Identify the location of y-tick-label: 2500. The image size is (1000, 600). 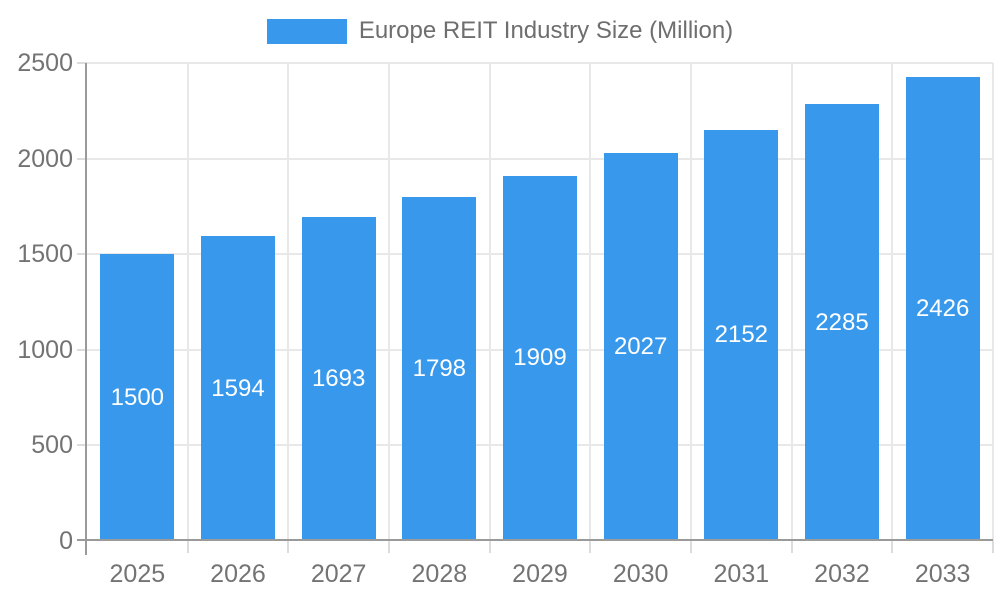
(45, 63).